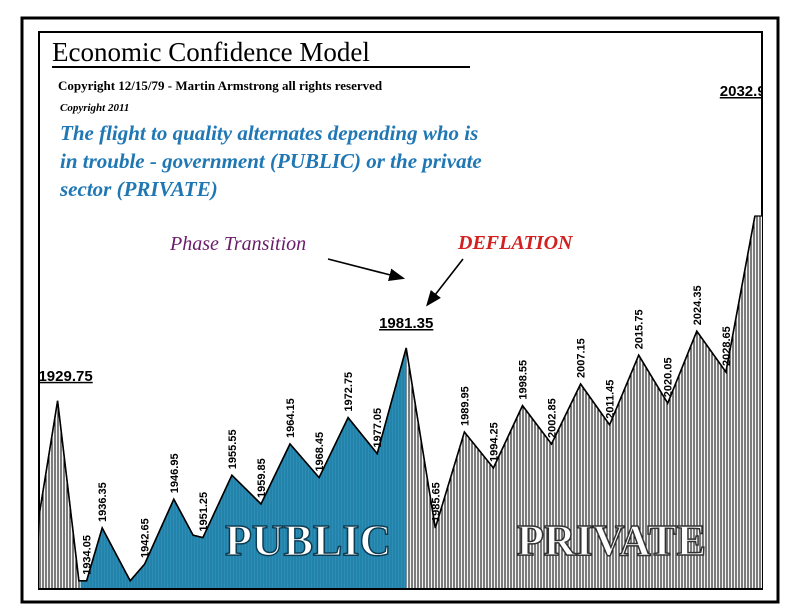  I want to click on point-label-1942-65: 1942.65, so click(146, 538).